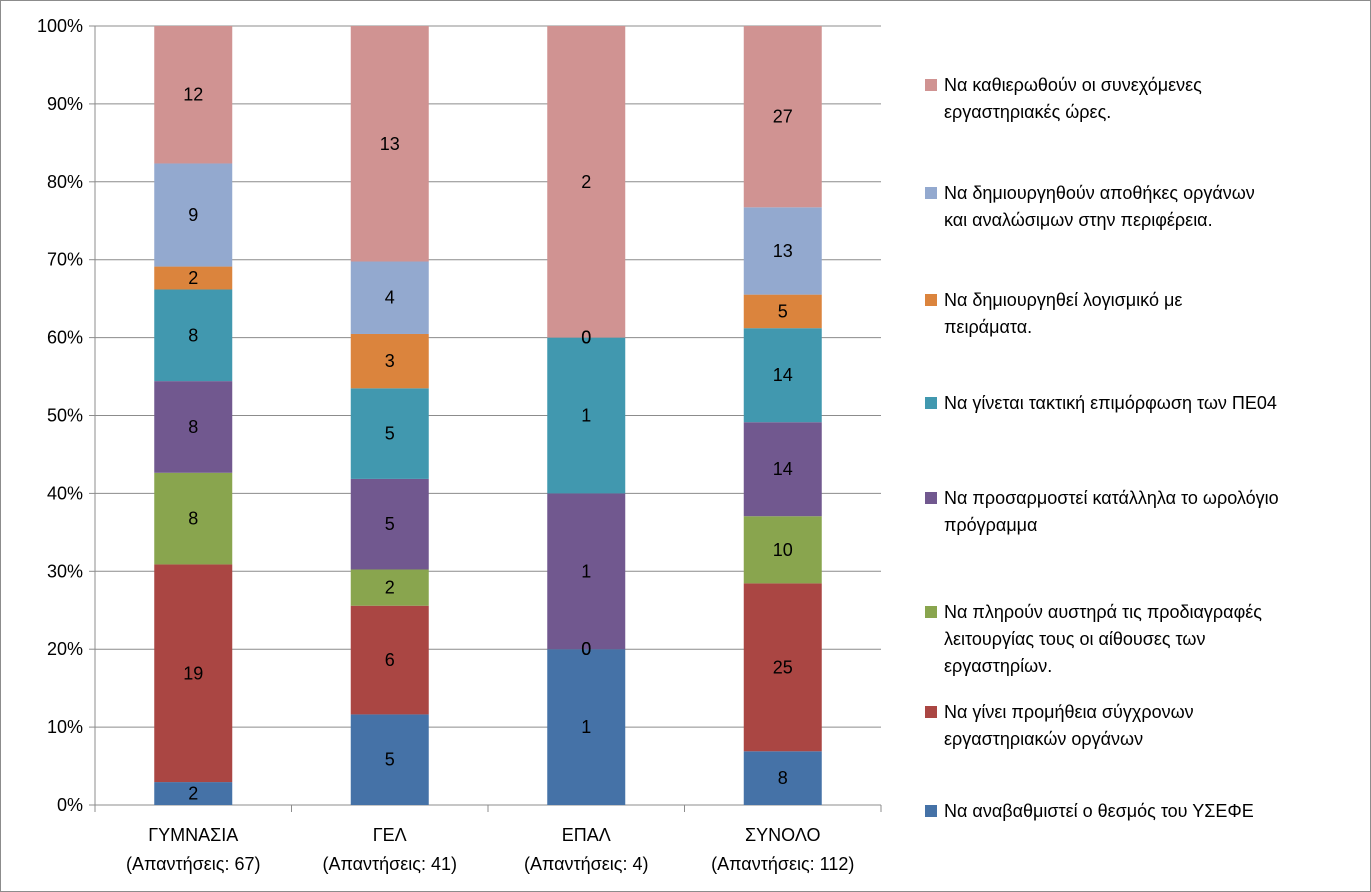  Describe the element at coordinates (783, 375) in the screenshot. I see `data-label: 14` at that location.